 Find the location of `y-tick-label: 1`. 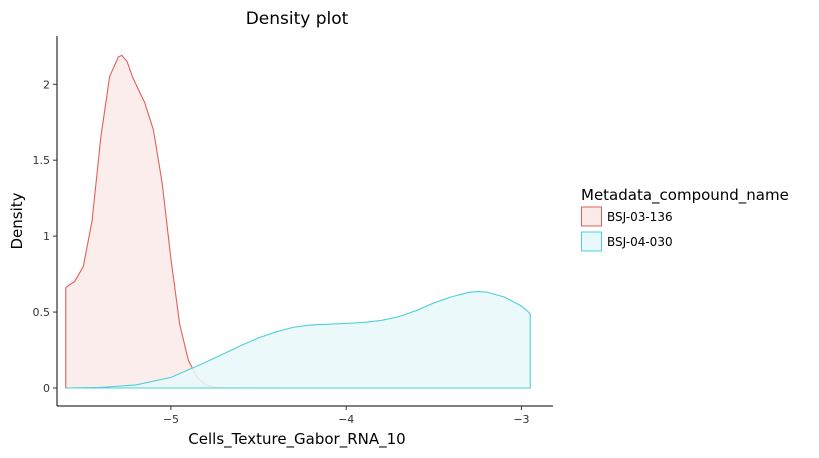

y-tick-label: 1 is located at coordinates (46, 236).